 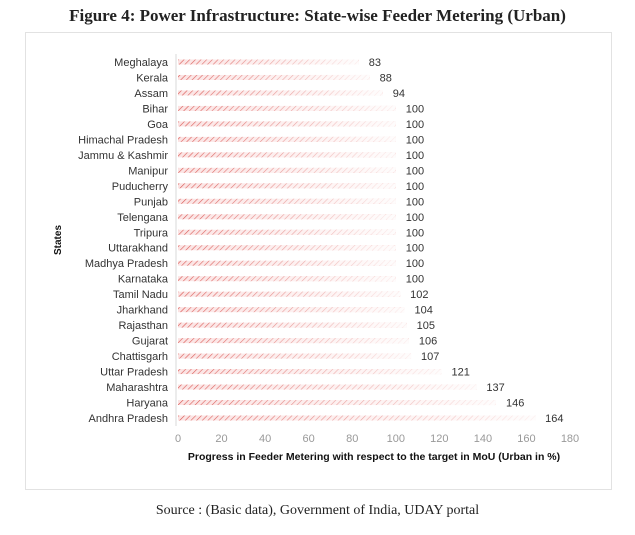 What do you see at coordinates (126, 264) in the screenshot?
I see `y-tick-label: Madhya Pradesh` at bounding box center [126, 264].